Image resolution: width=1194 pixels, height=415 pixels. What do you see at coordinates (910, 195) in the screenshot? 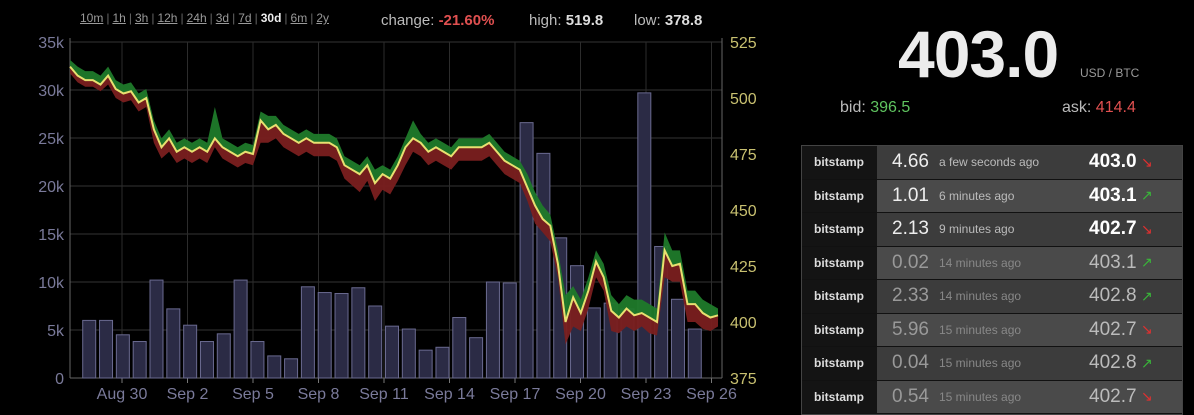
I see `trade-amount: 1.01` at bounding box center [910, 195].